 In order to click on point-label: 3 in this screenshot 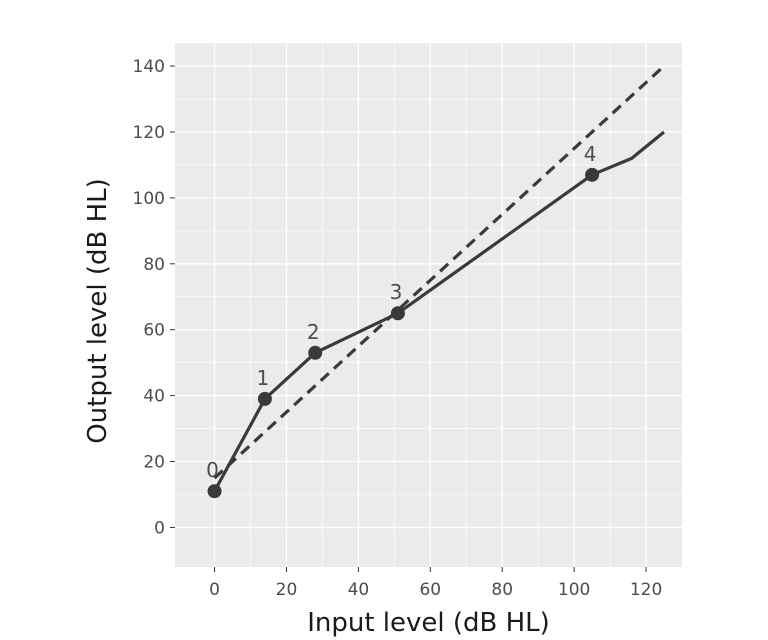, I will do `click(396, 292)`.